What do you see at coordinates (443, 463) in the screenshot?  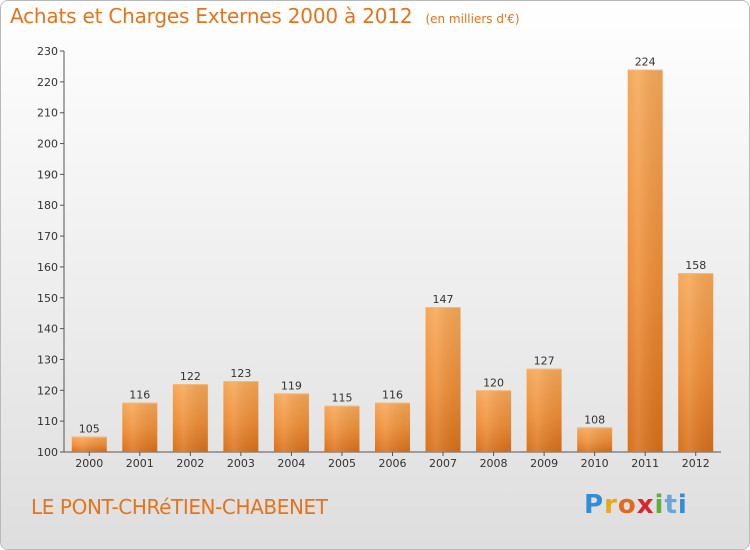 I see `x-tick-label: 2007` at bounding box center [443, 463].